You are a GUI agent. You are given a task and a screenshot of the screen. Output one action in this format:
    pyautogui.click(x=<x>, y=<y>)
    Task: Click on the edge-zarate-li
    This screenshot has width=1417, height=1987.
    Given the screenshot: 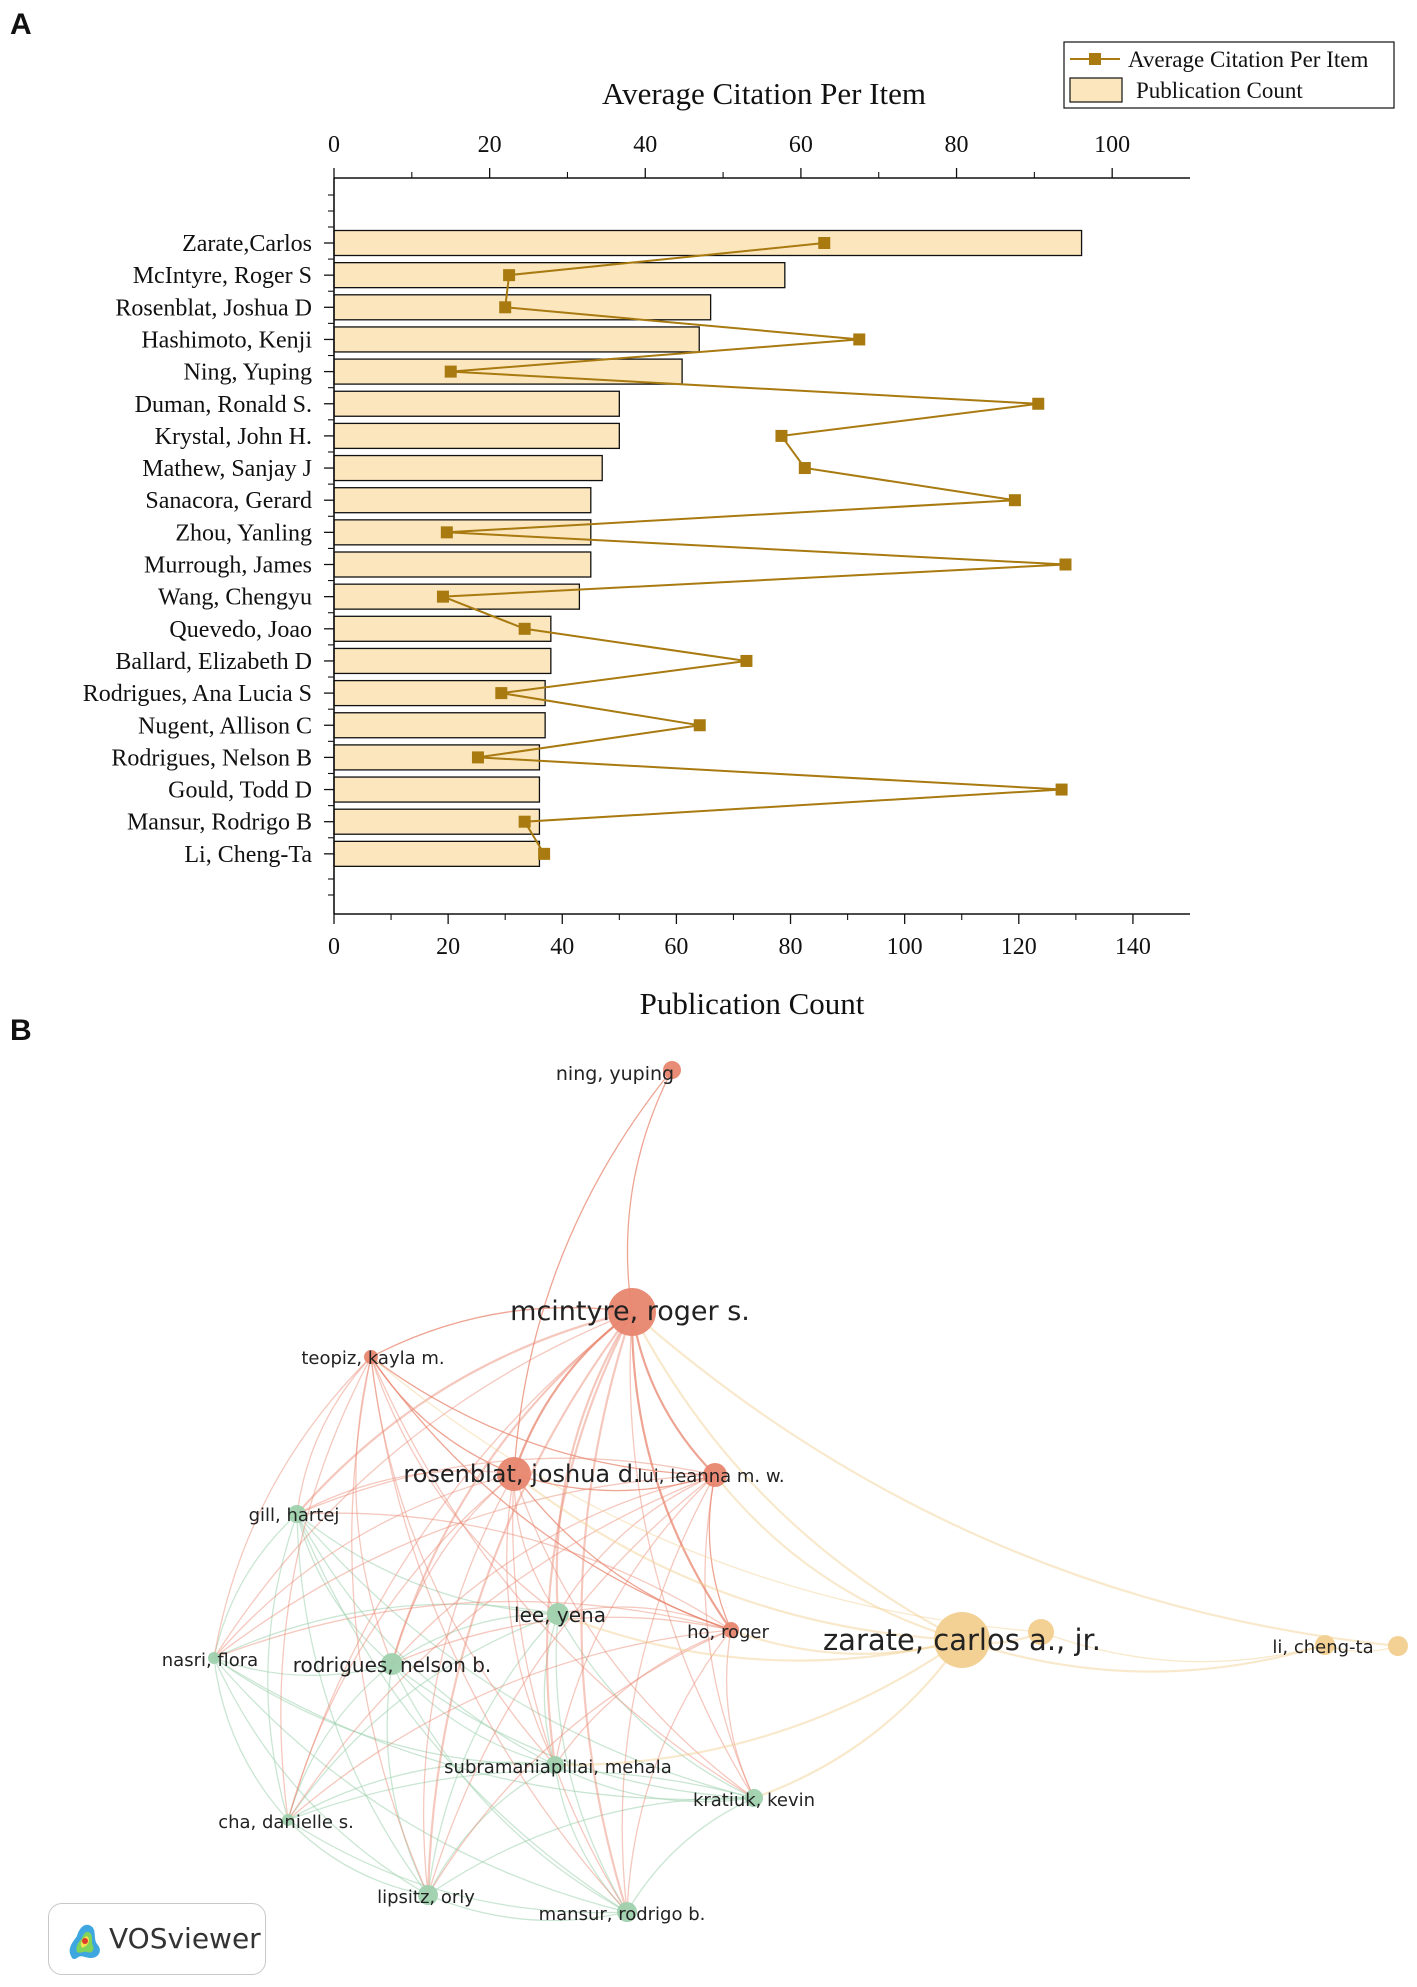 What is the action you would take?
    pyautogui.click(x=1143, y=1655)
    